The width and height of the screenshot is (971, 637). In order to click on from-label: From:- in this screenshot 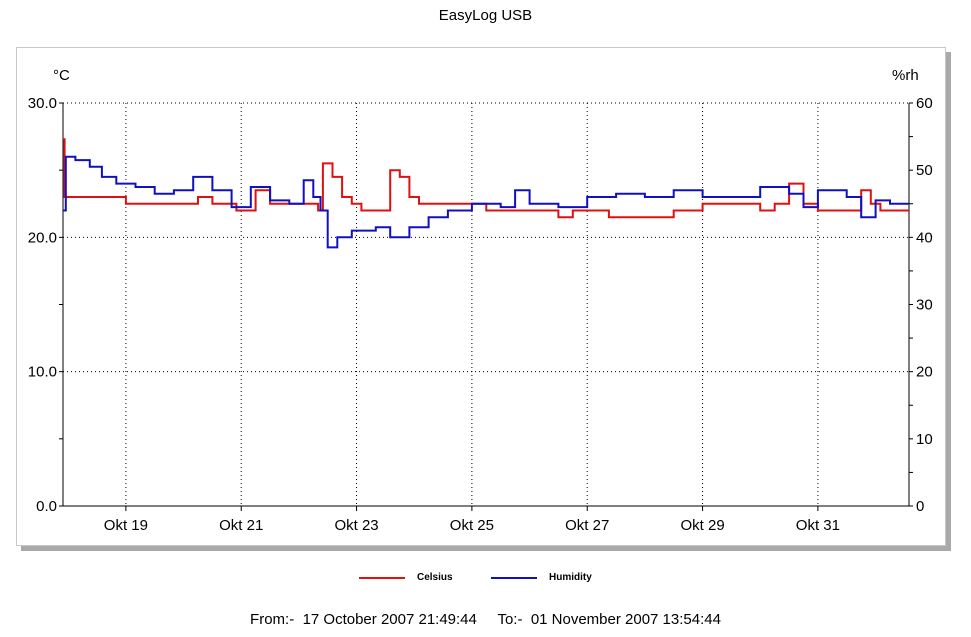, I will do `click(272, 619)`.